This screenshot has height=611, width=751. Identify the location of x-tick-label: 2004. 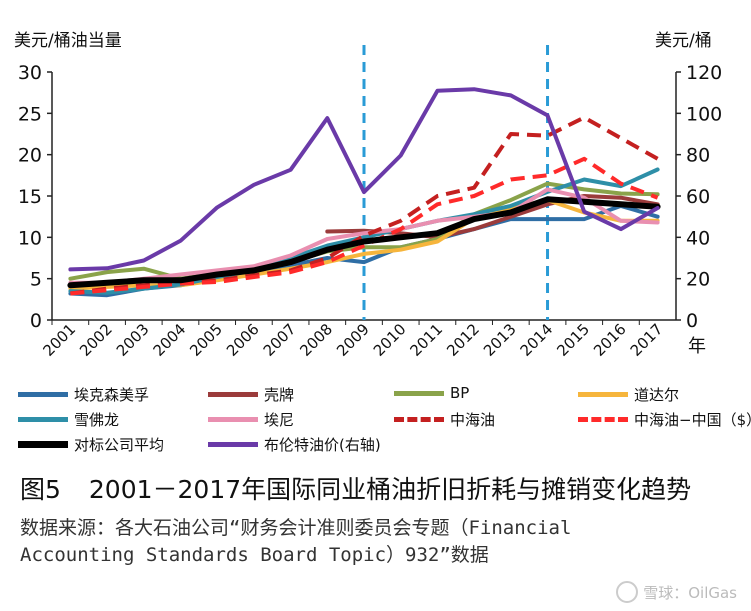
(170, 340).